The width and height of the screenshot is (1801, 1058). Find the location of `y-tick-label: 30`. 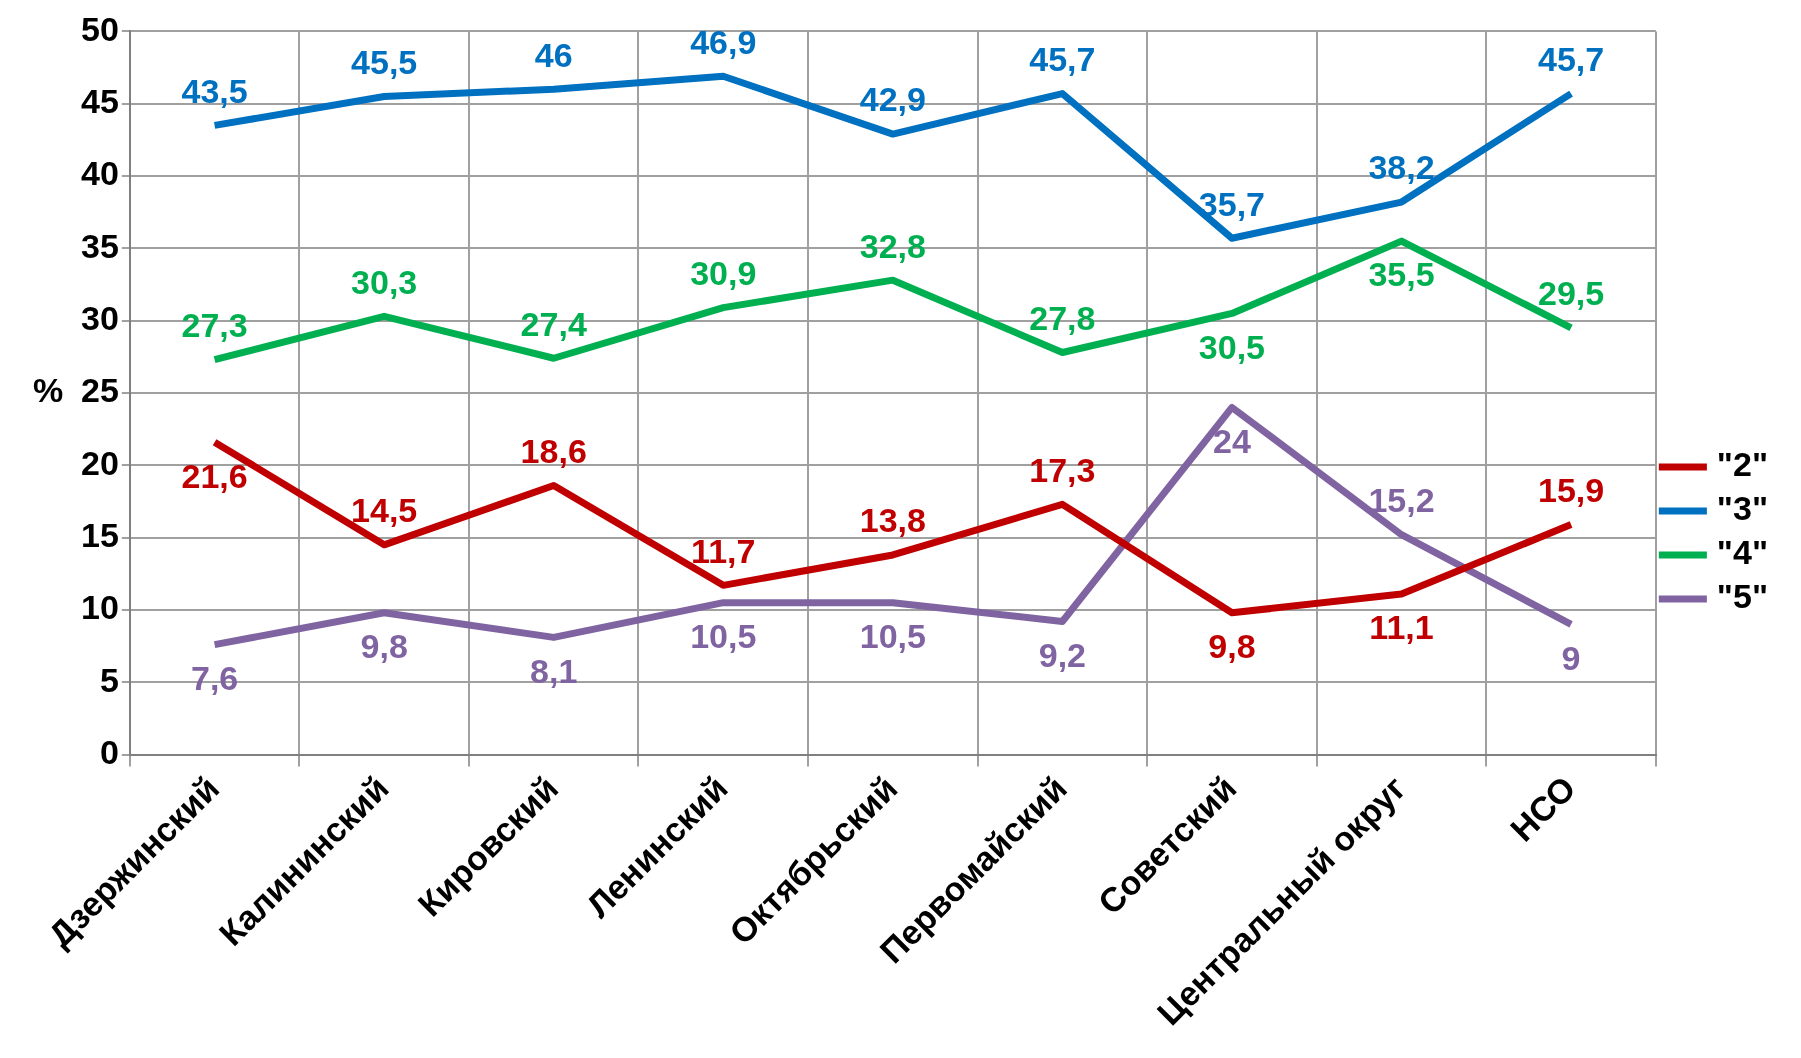

y-tick-label: 30 is located at coordinates (99, 318).